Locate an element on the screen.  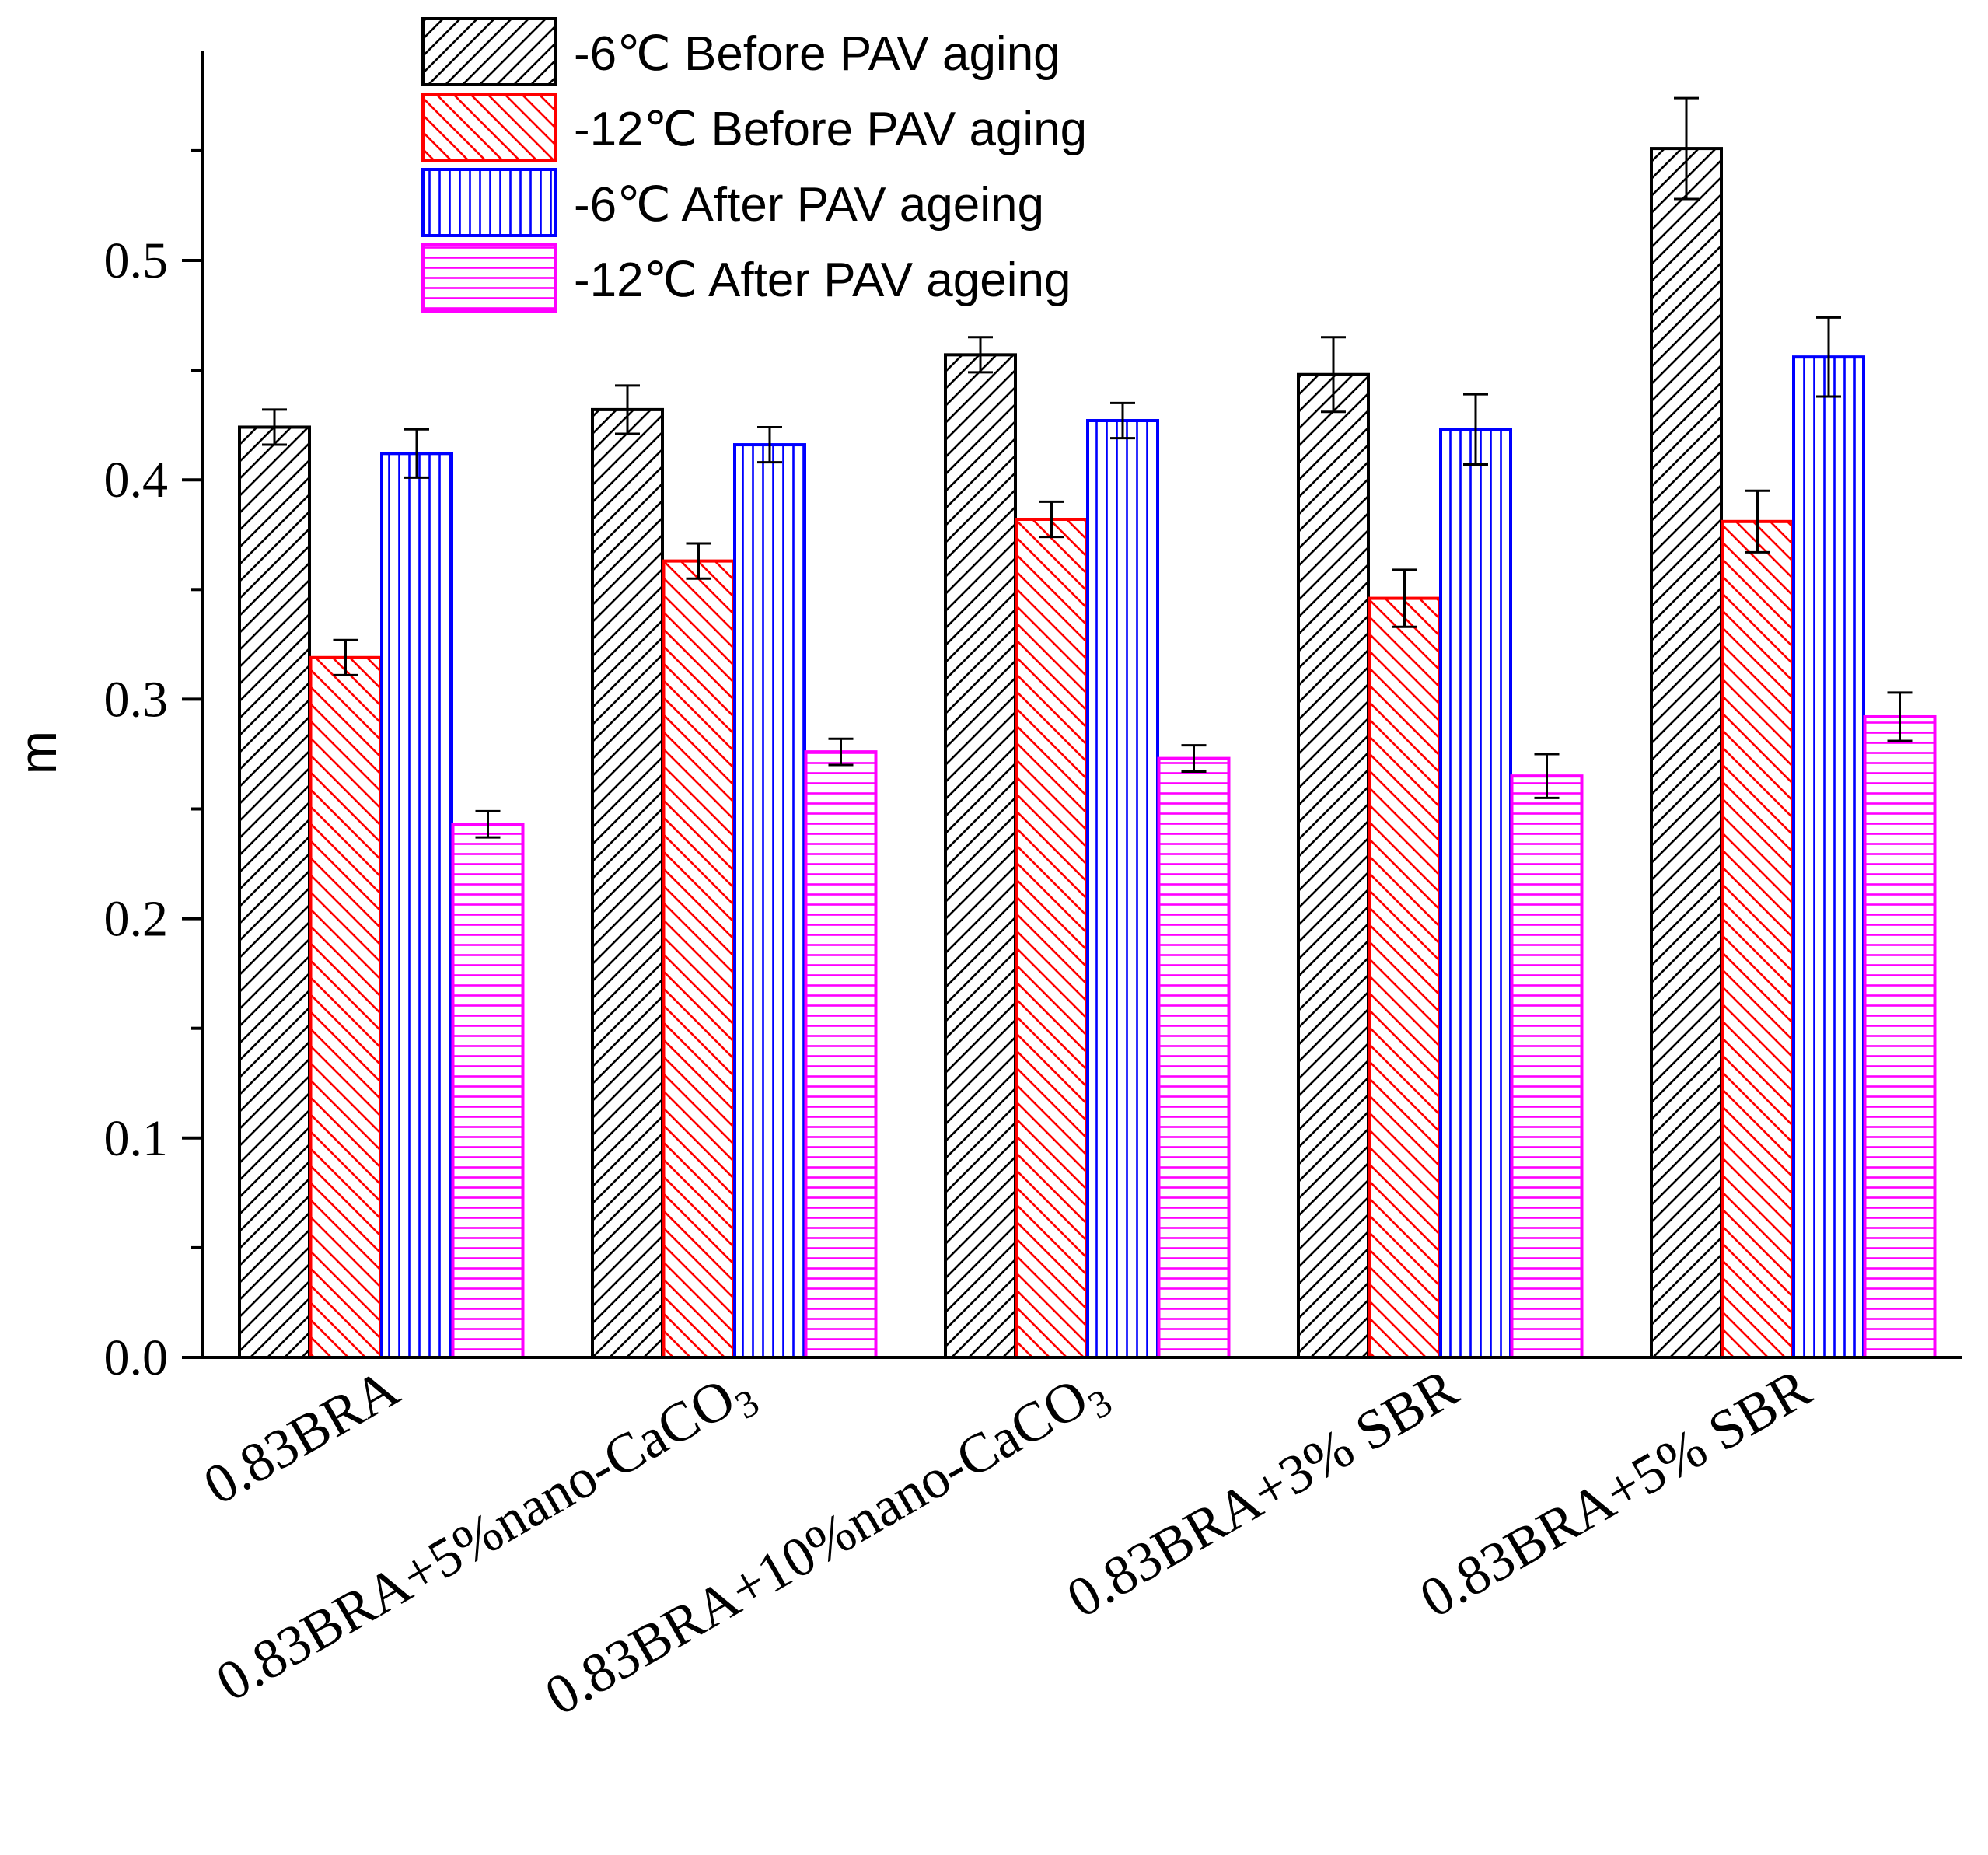
bar-3-0-83bra-3-sbr is located at coordinates (1475, 894).